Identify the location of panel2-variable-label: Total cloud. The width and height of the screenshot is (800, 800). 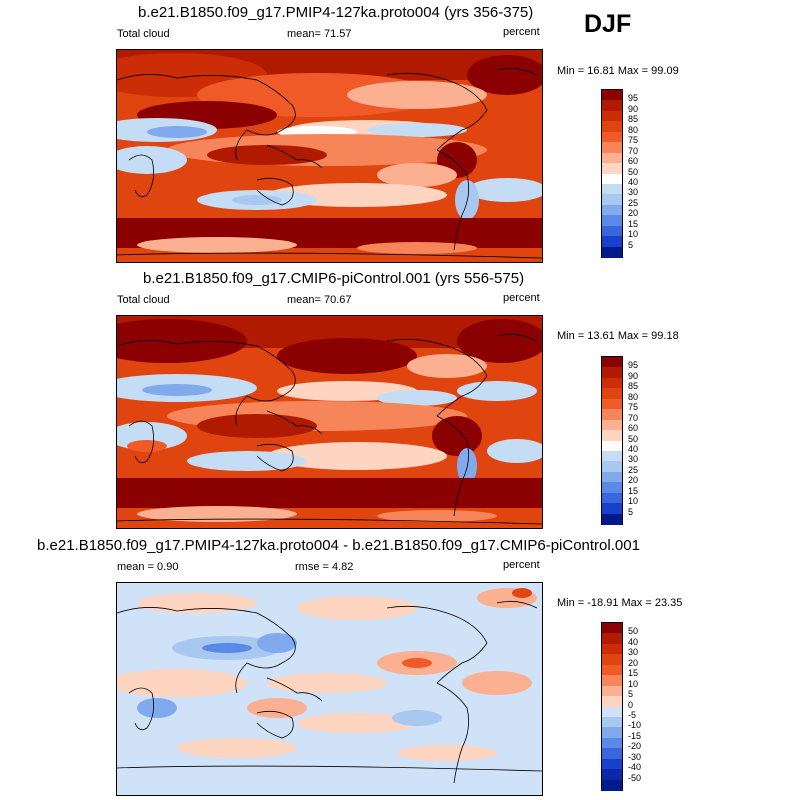
(143, 300).